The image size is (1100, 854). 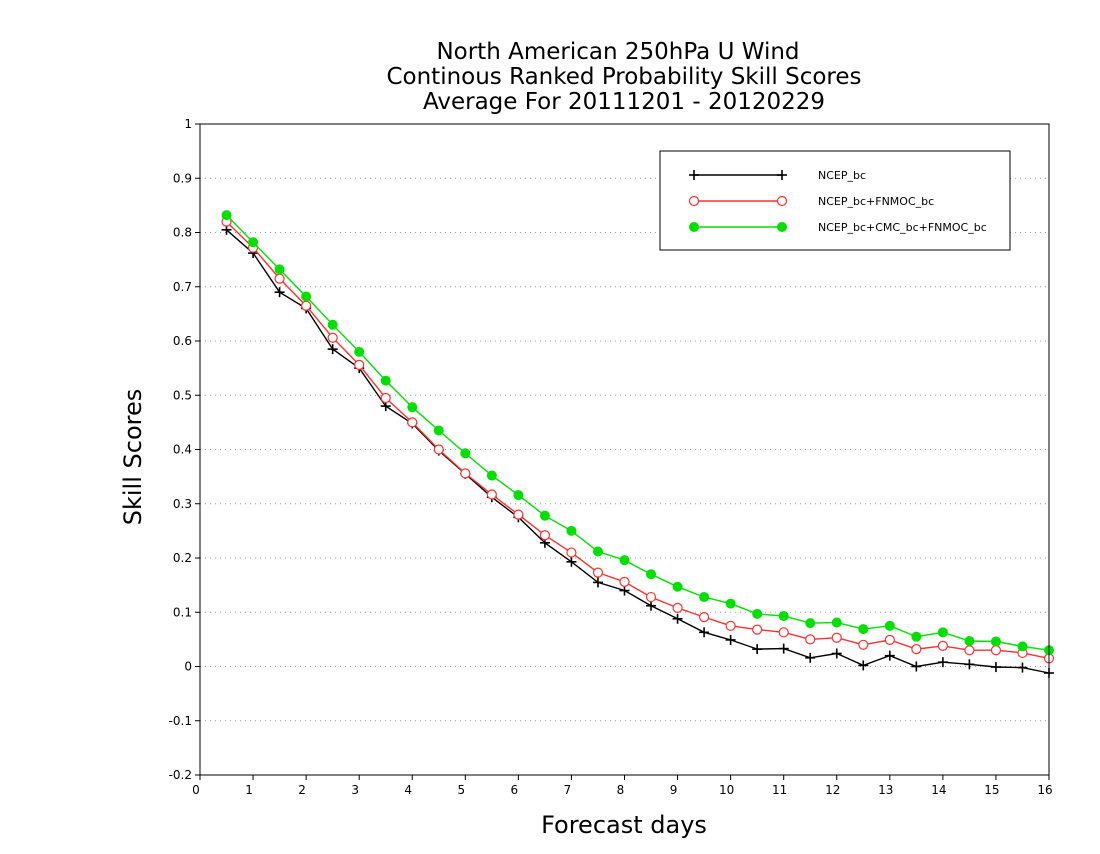 What do you see at coordinates (182, 341) in the screenshot?
I see `y-tick-label: 0.6` at bounding box center [182, 341].